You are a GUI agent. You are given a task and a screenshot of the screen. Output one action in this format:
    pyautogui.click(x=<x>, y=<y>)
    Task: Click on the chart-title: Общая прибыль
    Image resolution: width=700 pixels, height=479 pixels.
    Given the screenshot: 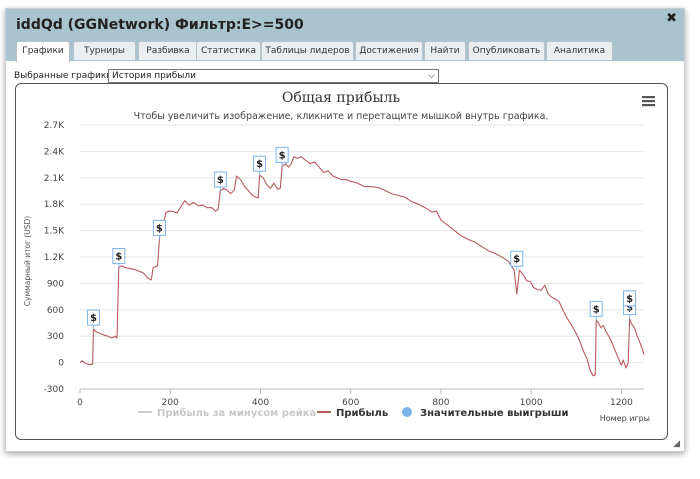 What is the action you would take?
    pyautogui.click(x=341, y=98)
    